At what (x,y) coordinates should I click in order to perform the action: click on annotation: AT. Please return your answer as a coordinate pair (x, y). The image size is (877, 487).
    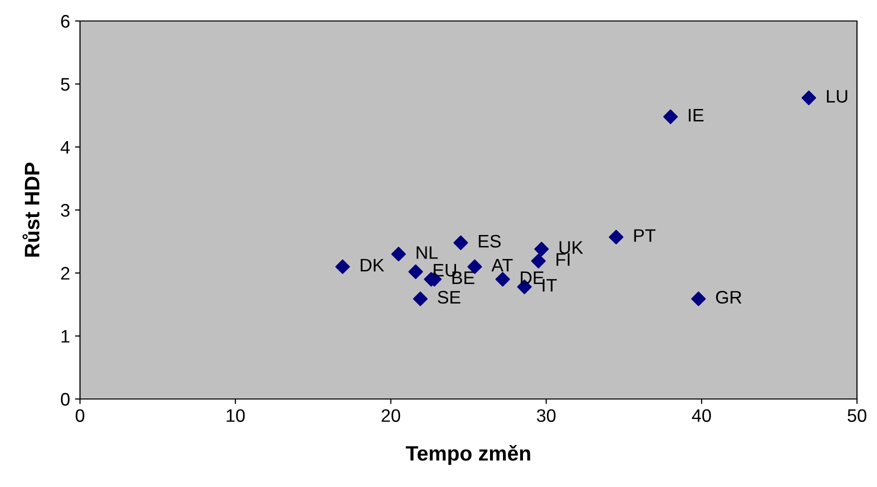
    Looking at the image, I should click on (502, 265).